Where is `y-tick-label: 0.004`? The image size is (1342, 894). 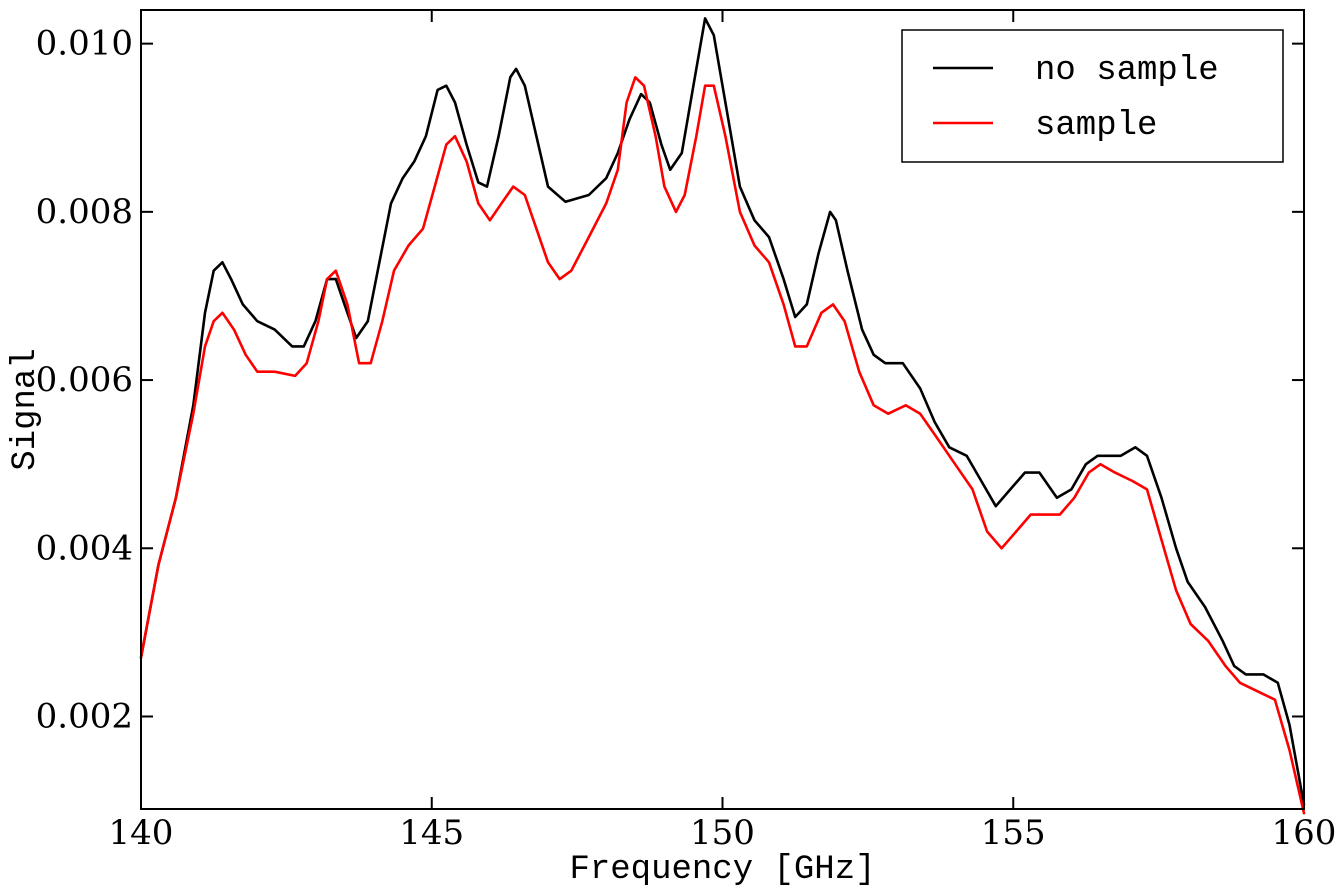
y-tick-label: 0.004 is located at coordinates (84, 548).